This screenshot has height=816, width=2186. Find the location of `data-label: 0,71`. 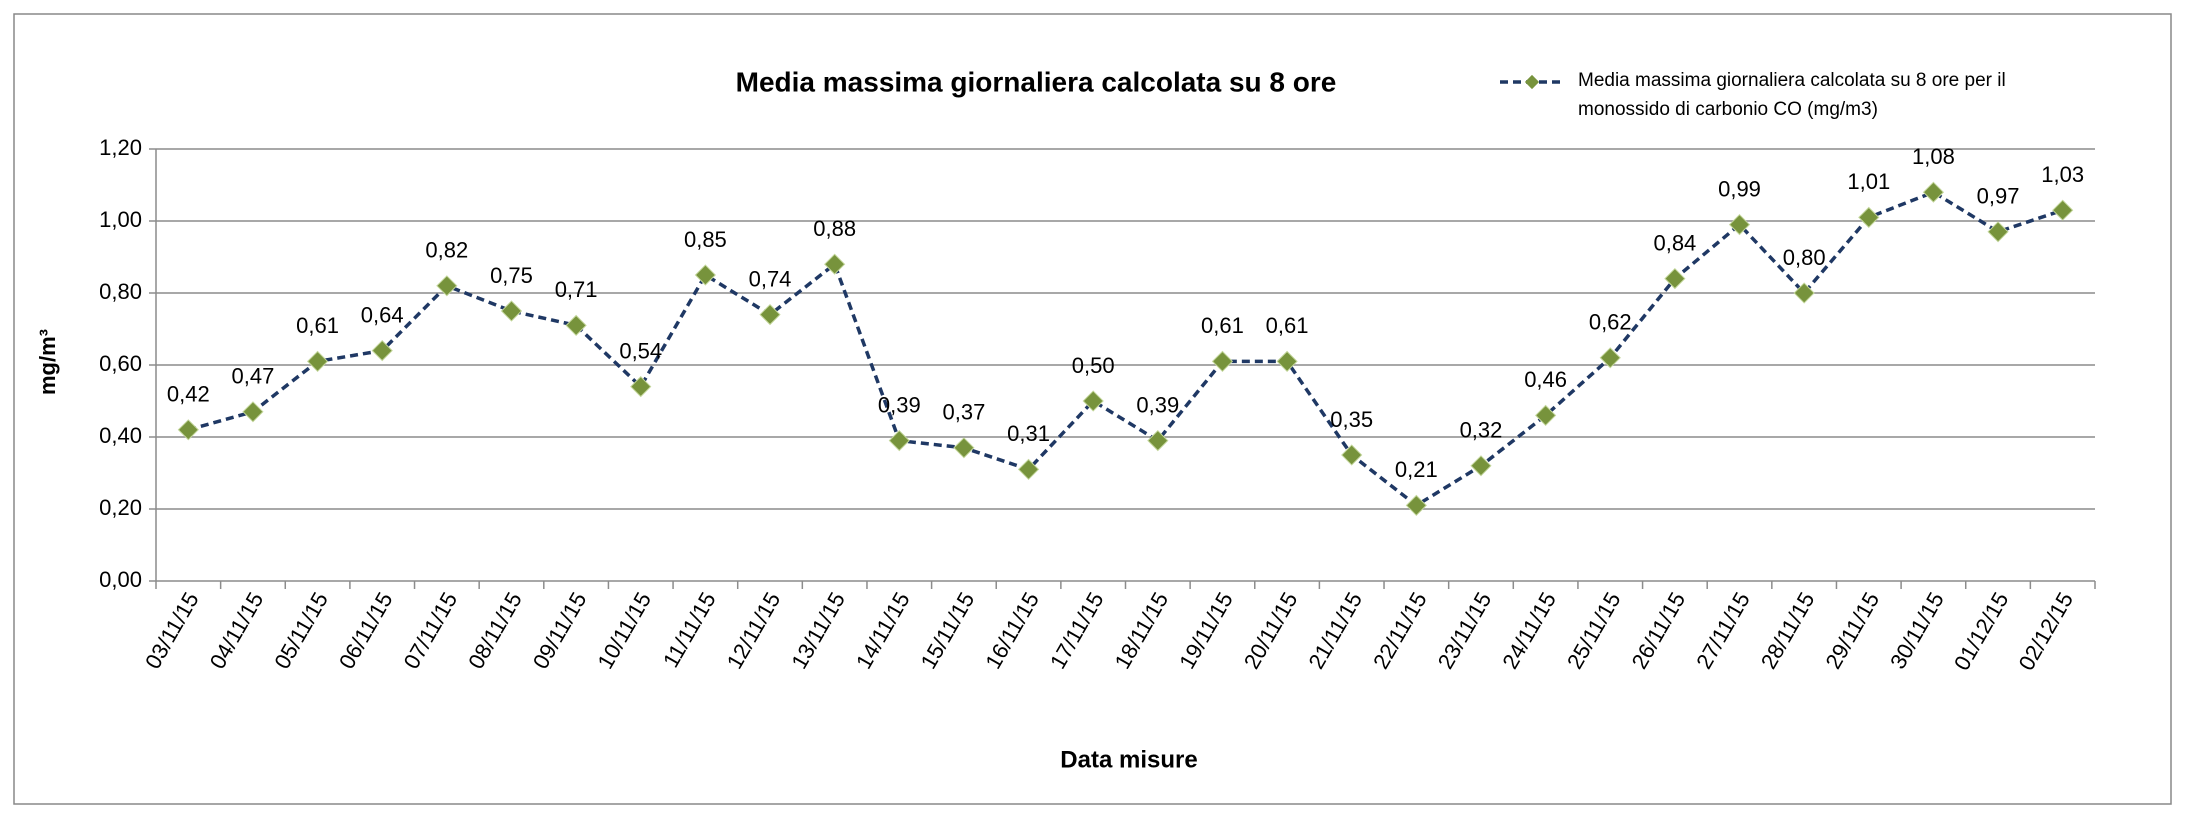

data-label: 0,71 is located at coordinates (576, 289).